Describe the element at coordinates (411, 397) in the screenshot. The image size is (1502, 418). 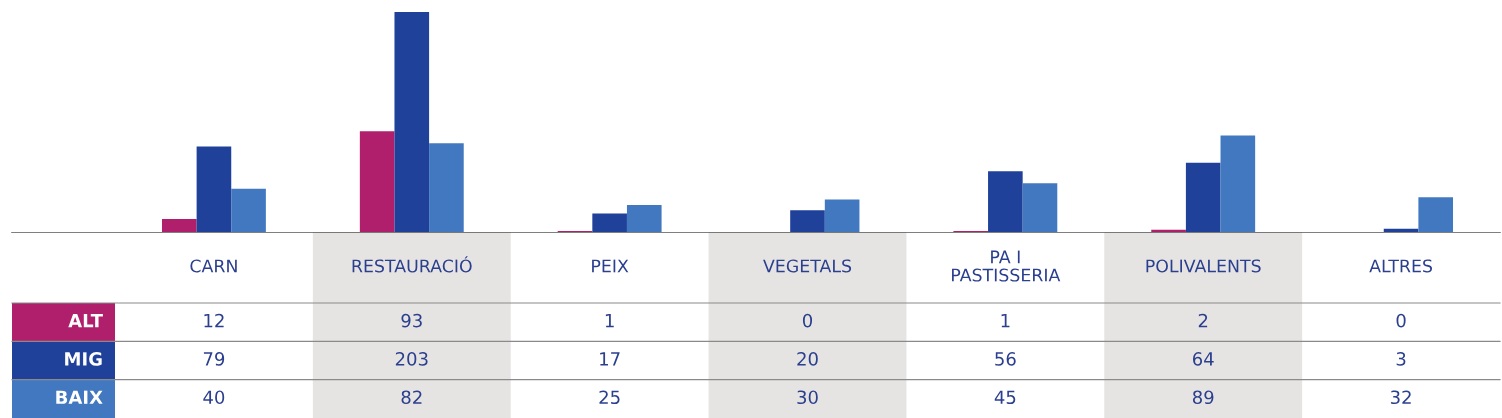
I see `data-label: 82` at that location.